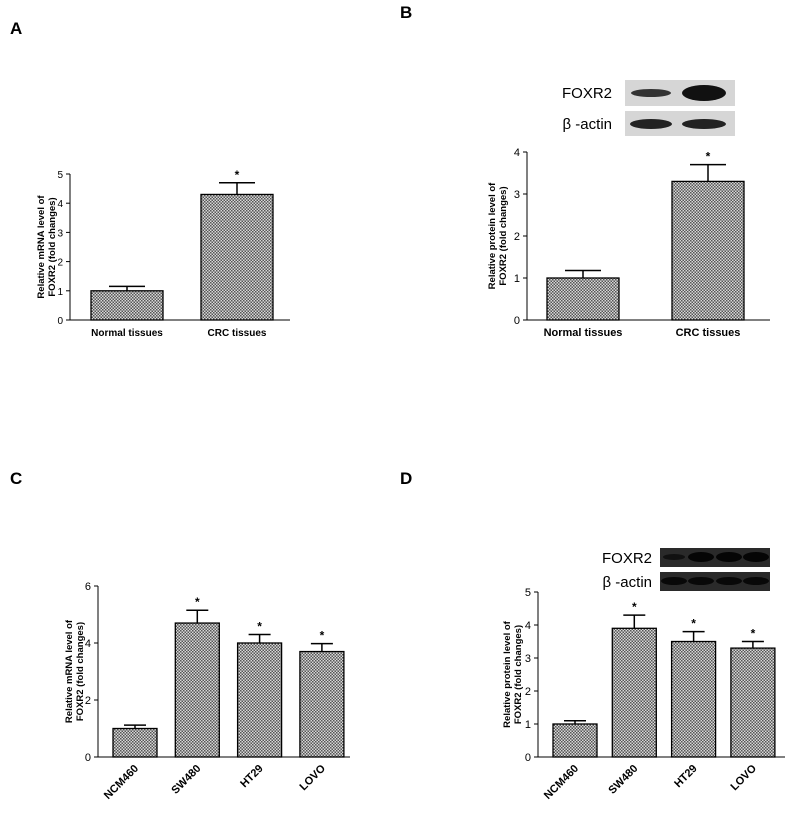 The height and width of the screenshot is (816, 800). I want to click on panel-label: D, so click(406, 478).